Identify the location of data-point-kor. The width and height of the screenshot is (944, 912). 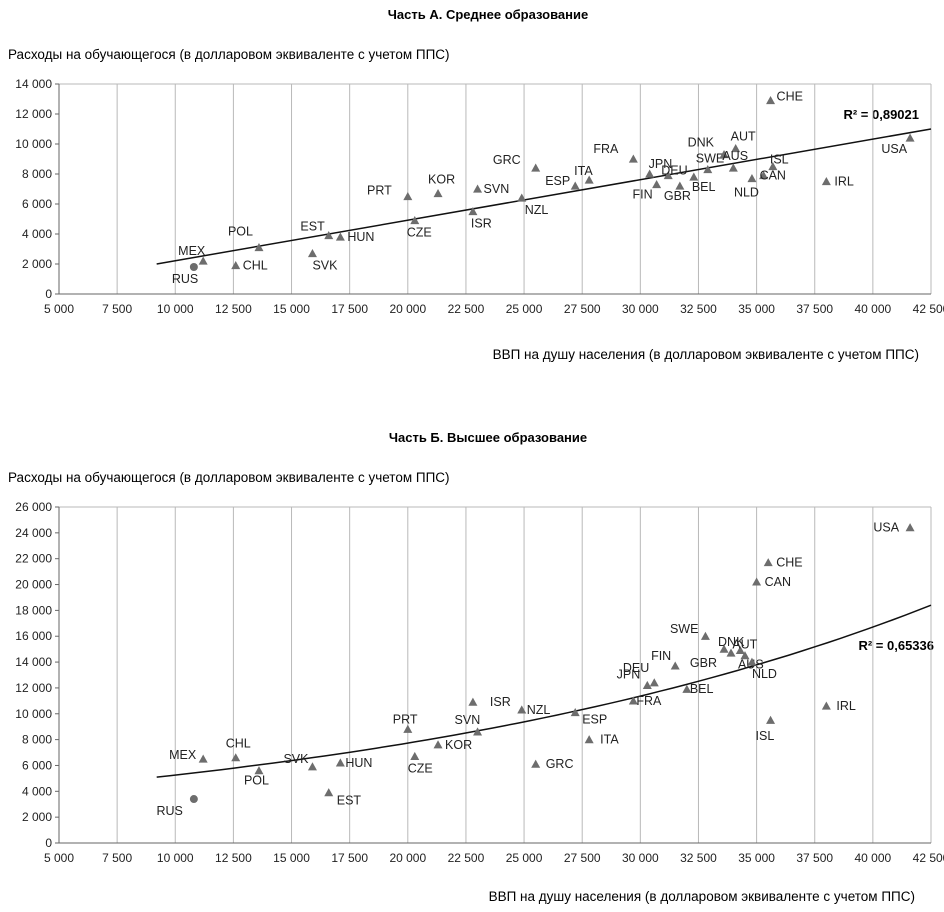
(438, 193).